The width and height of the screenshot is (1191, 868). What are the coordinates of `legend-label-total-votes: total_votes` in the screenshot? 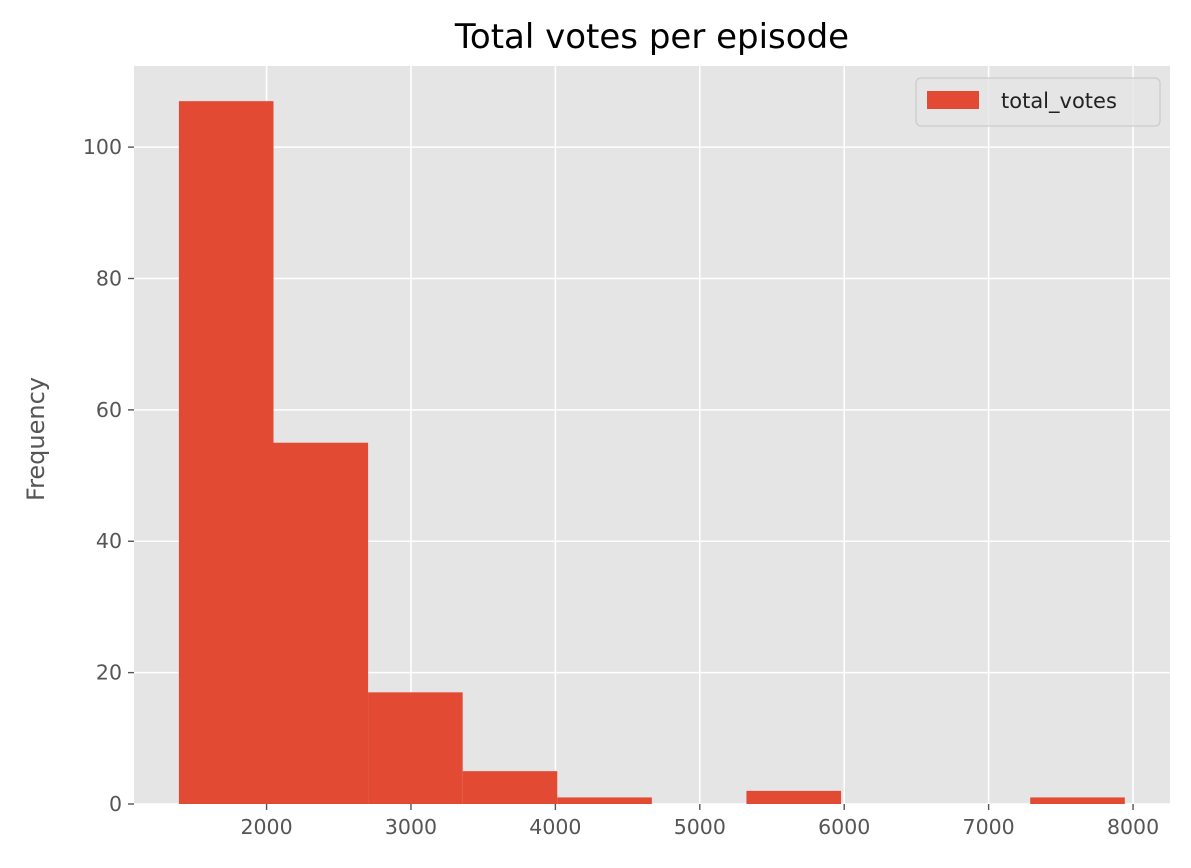 It's located at (1059, 101).